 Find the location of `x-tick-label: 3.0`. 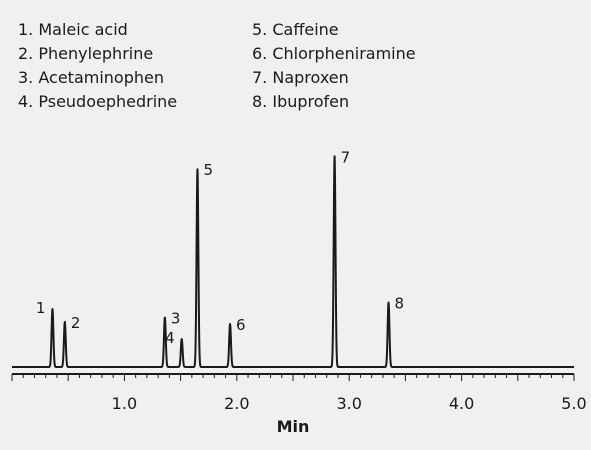

x-tick-label: 3.0 is located at coordinates (348, 403).